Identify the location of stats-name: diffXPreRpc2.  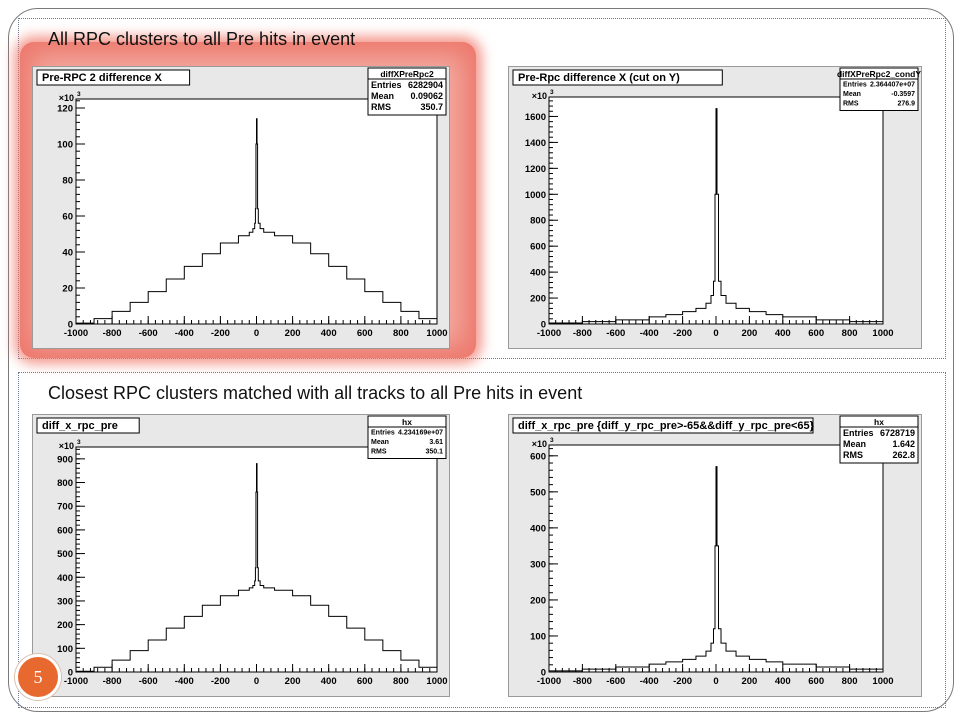
(407, 74).